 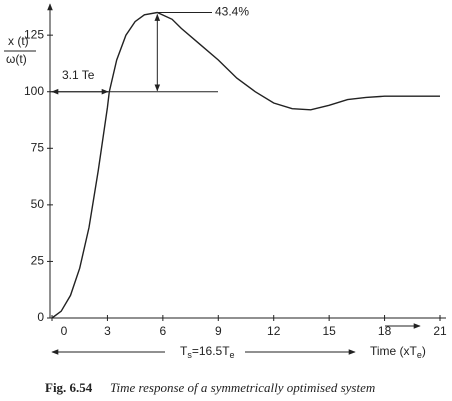 I want to click on annotation: Time (xTe), so click(x=398, y=352).